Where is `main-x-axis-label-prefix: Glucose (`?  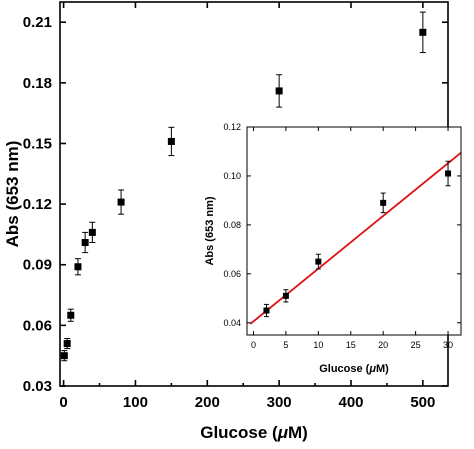 main-x-axis-label-prefix: Glucose ( is located at coordinates (239, 432).